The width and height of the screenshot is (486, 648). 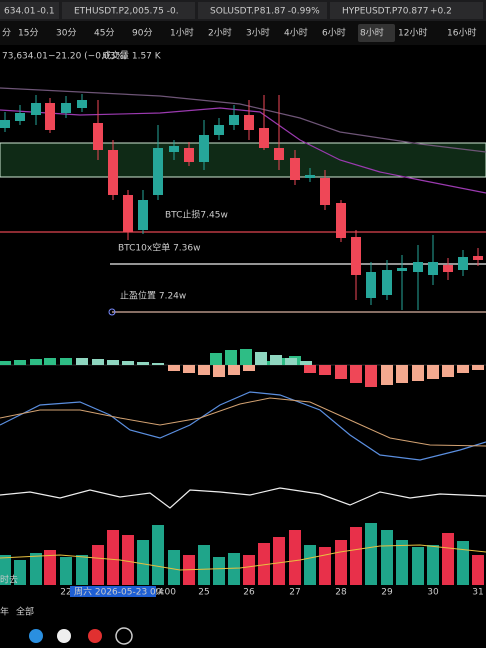 I want to click on timeframe-selected, so click(x=376, y=33).